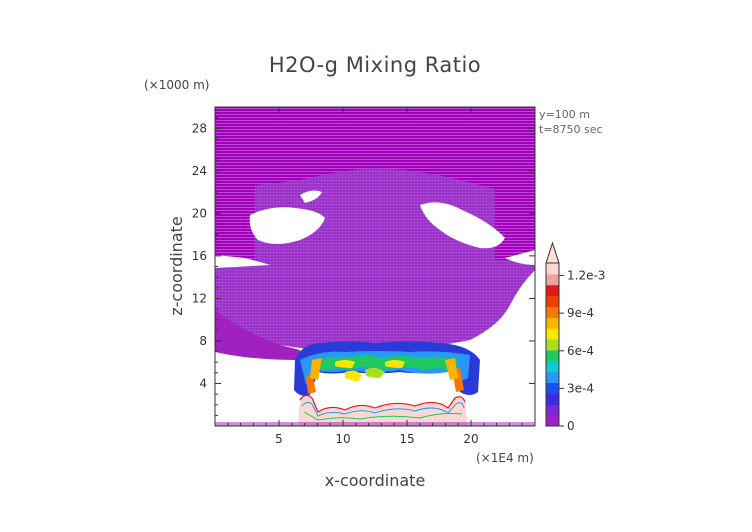  What do you see at coordinates (203, 341) in the screenshot?
I see `y-tick-label: 8` at bounding box center [203, 341].